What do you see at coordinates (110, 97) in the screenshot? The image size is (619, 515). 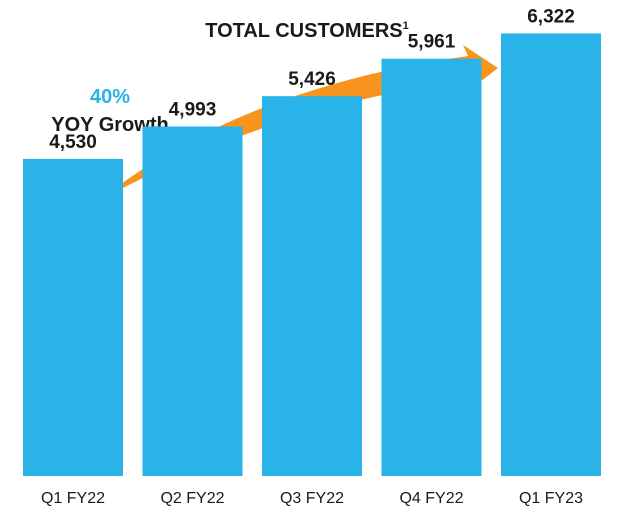 I see `growth-percent: 40%` at bounding box center [110, 97].